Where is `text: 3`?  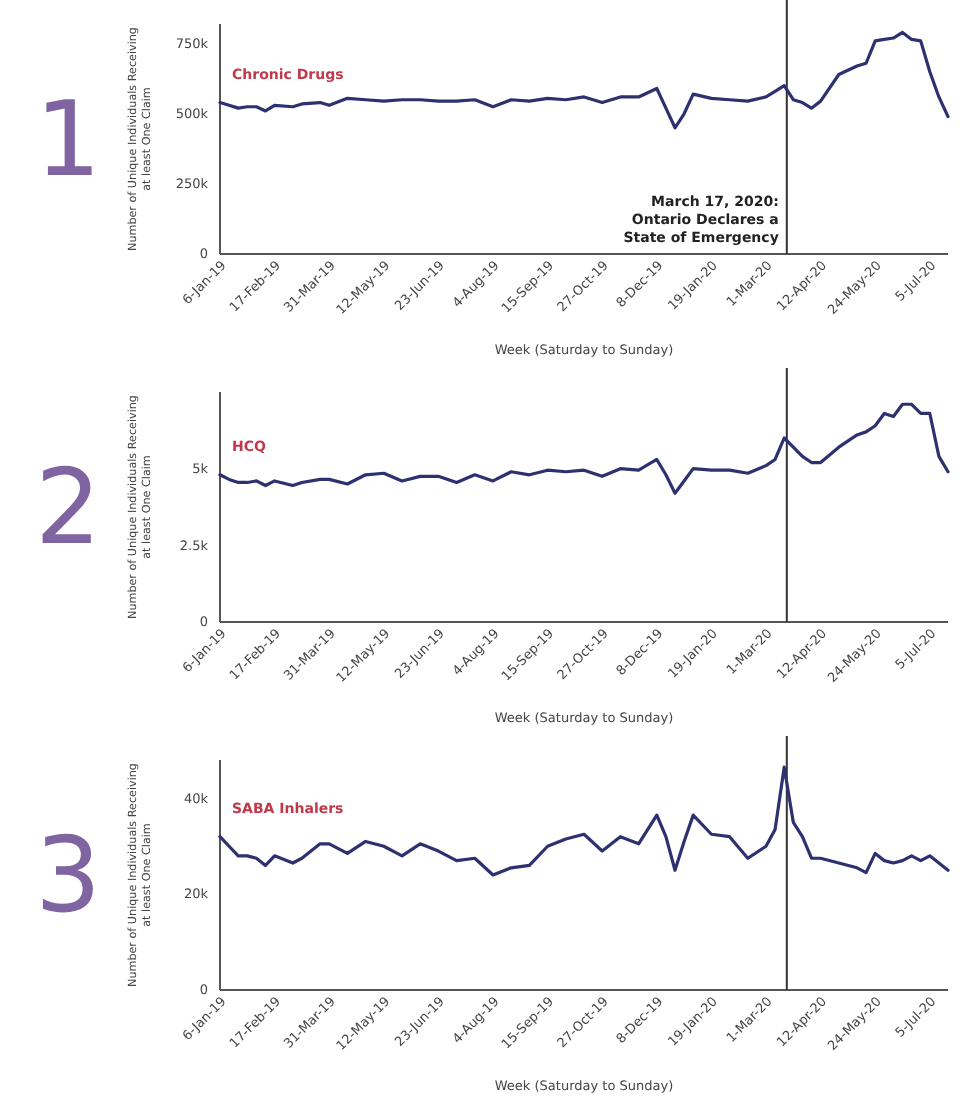
text: 3 is located at coordinates (68, 877).